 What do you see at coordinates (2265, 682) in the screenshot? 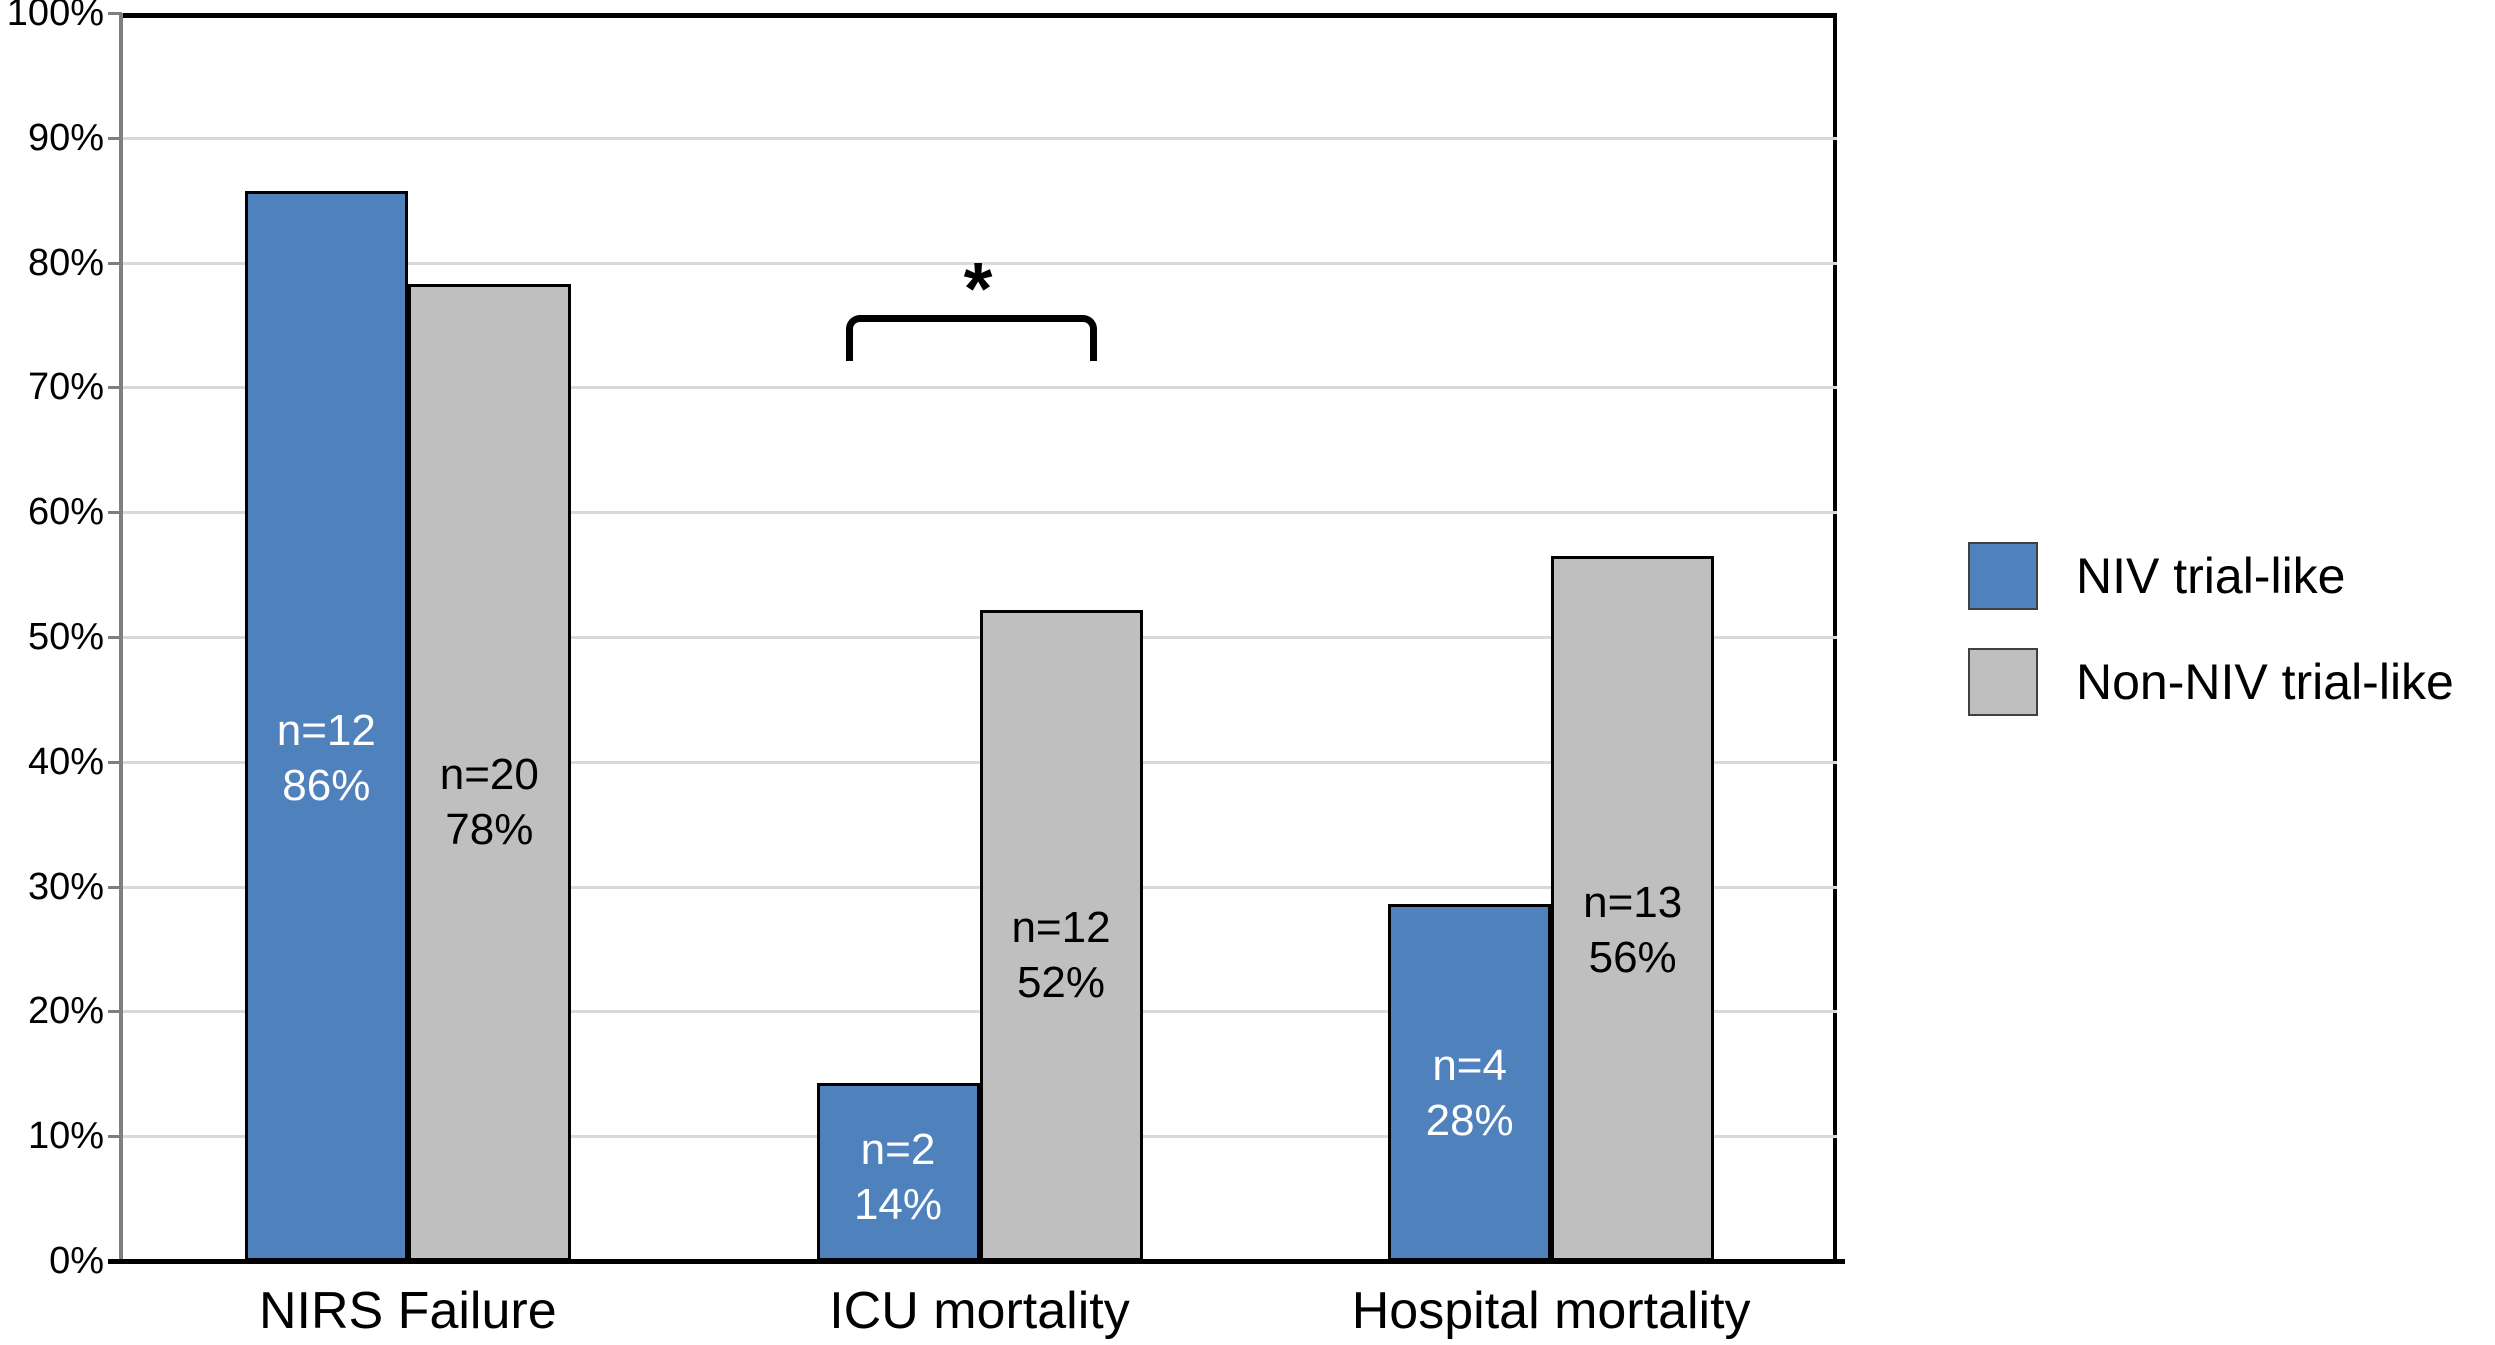
I see `legend-label-non-niv-trial-like: Non-NIV trial-like` at bounding box center [2265, 682].